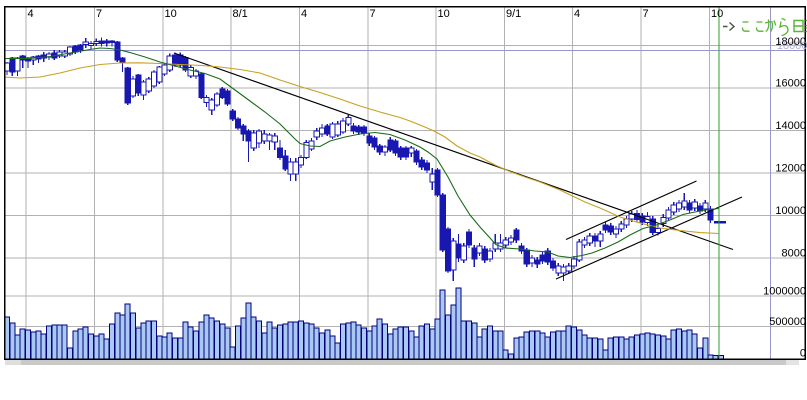 This screenshot has height=400, width=807. What do you see at coordinates (787, 322) in the screenshot?
I see `svg-text: 500000` at bounding box center [787, 322].